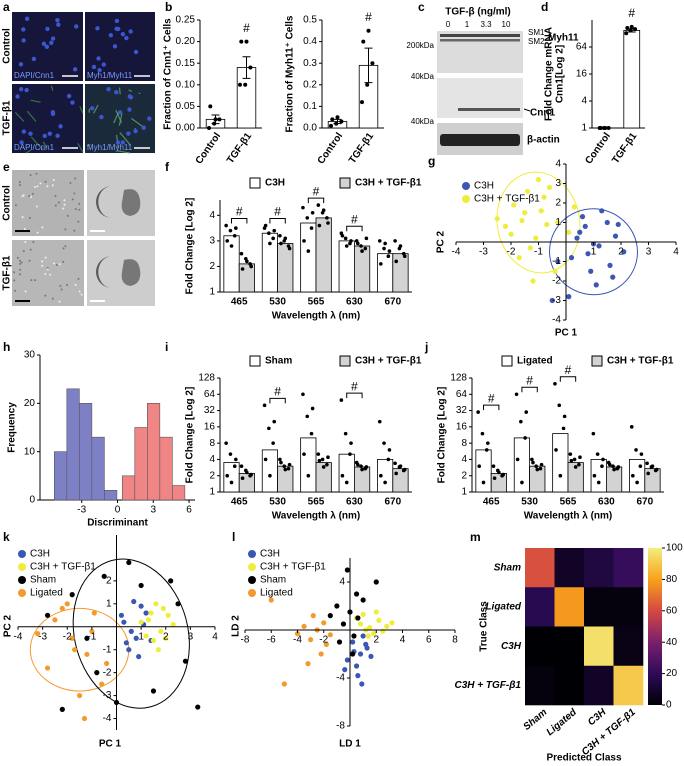  What do you see at coordinates (271, 640) in the screenshot?
I see `x-tick-label: -6` at bounding box center [271, 640].